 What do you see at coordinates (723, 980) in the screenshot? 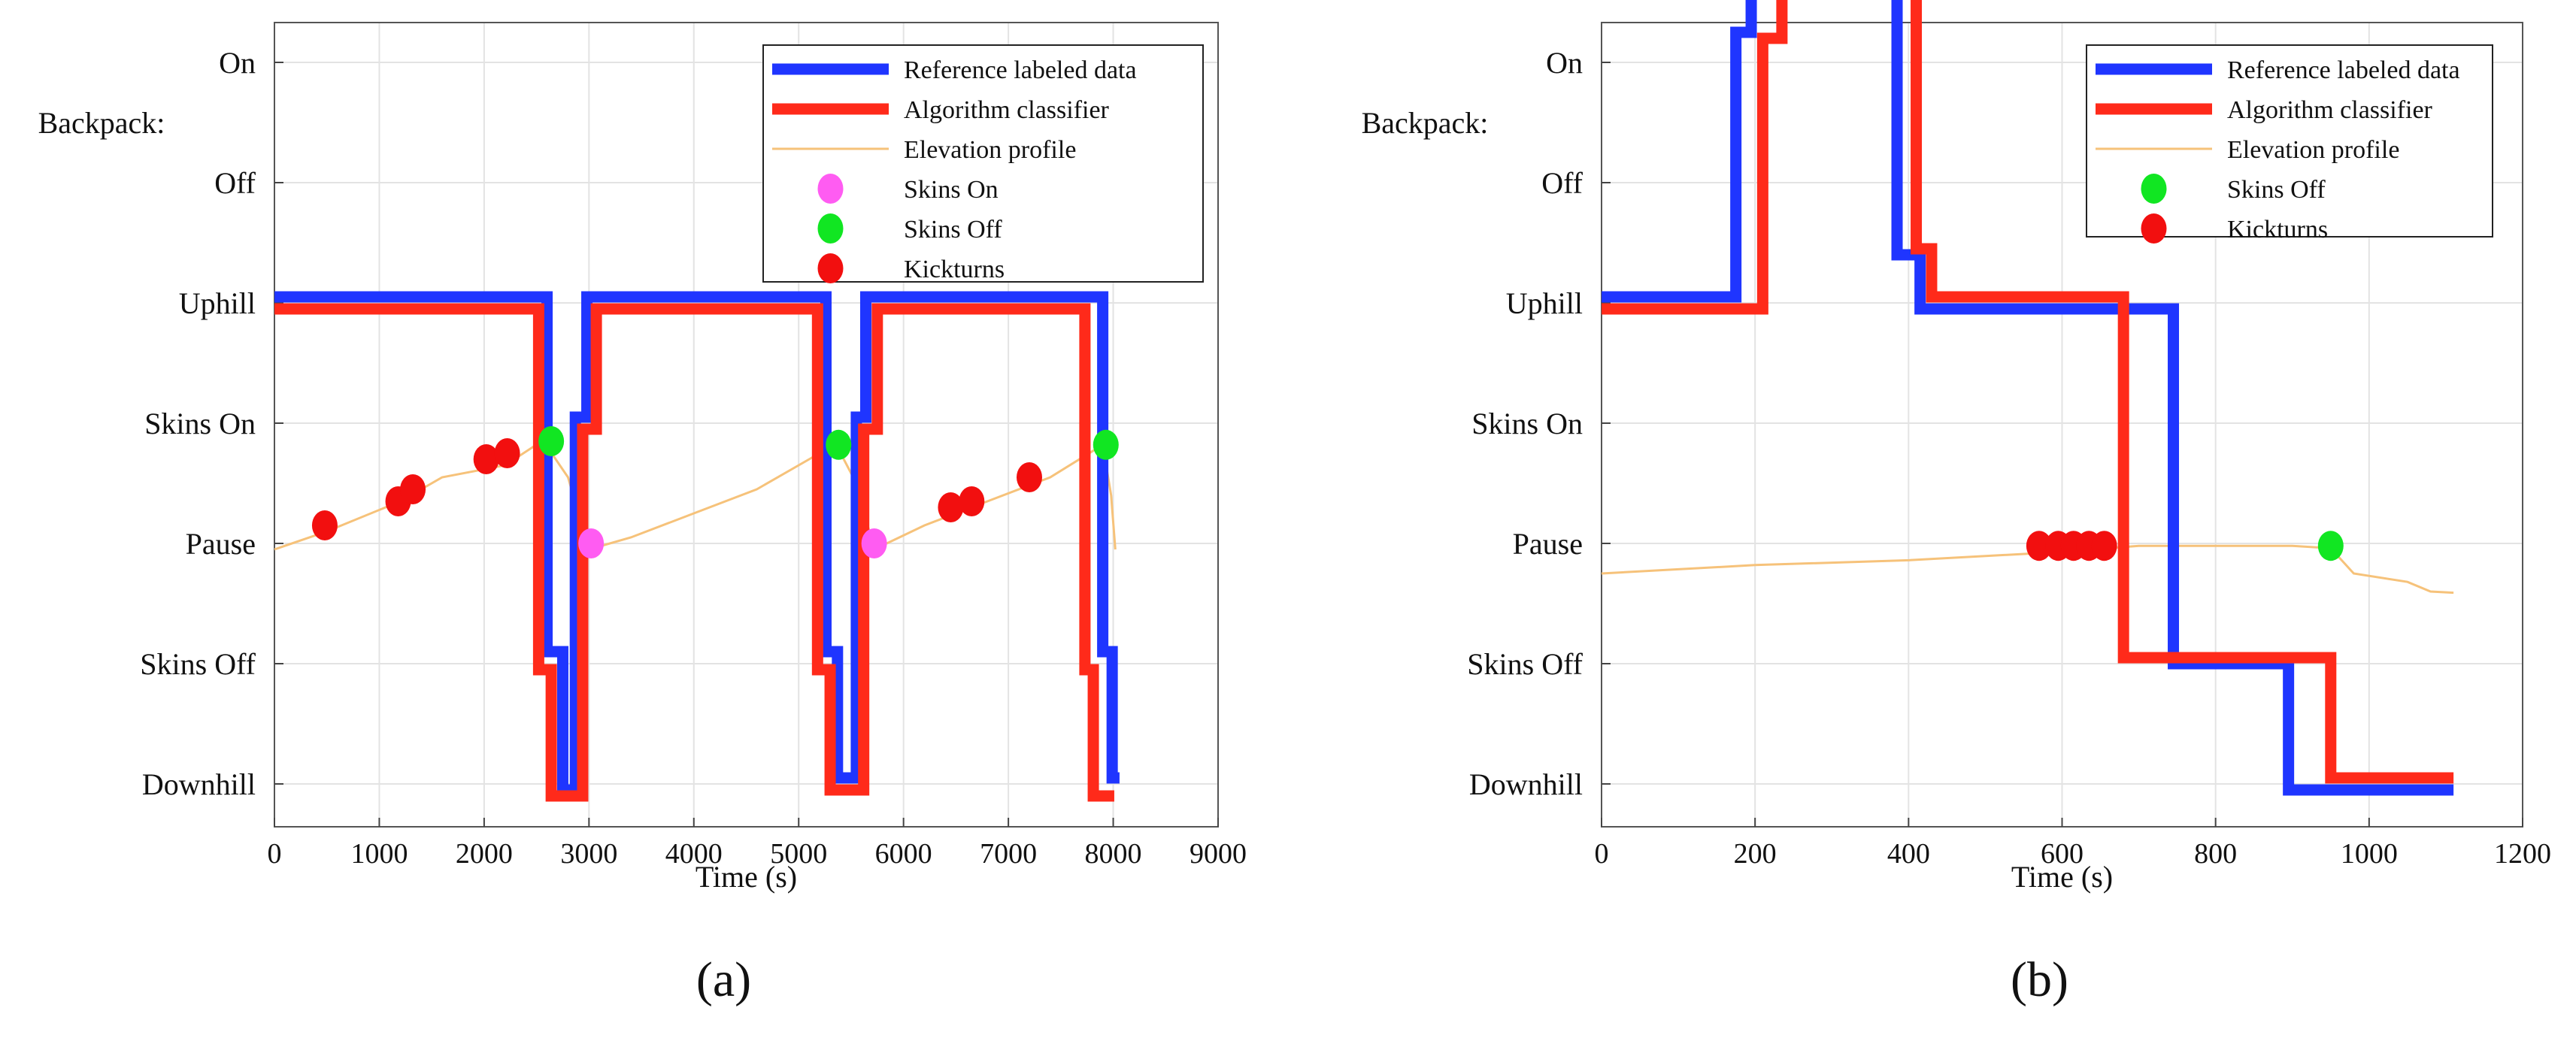
I see `panel-label: (a)` at bounding box center [723, 980].